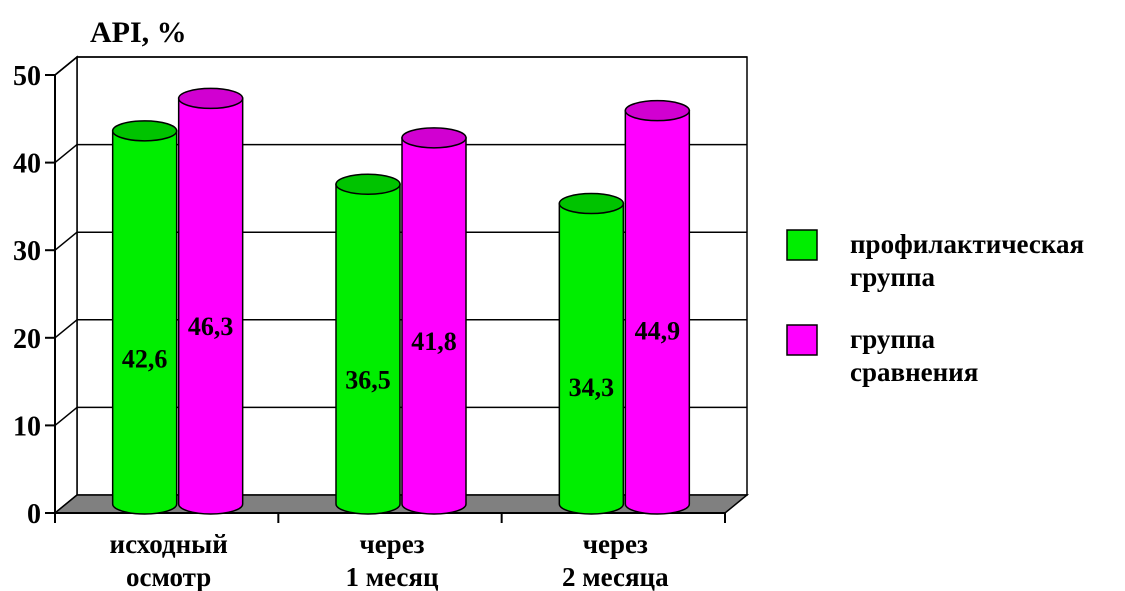 Image resolution: width=1125 pixels, height=591 pixels. I want to click on x-tick-label: осмотр, so click(168, 576).